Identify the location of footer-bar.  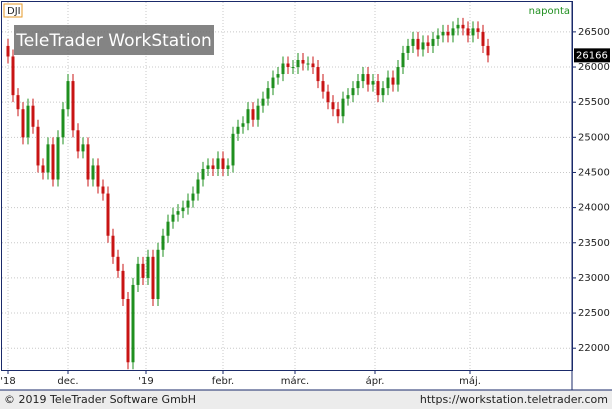
(306, 399).